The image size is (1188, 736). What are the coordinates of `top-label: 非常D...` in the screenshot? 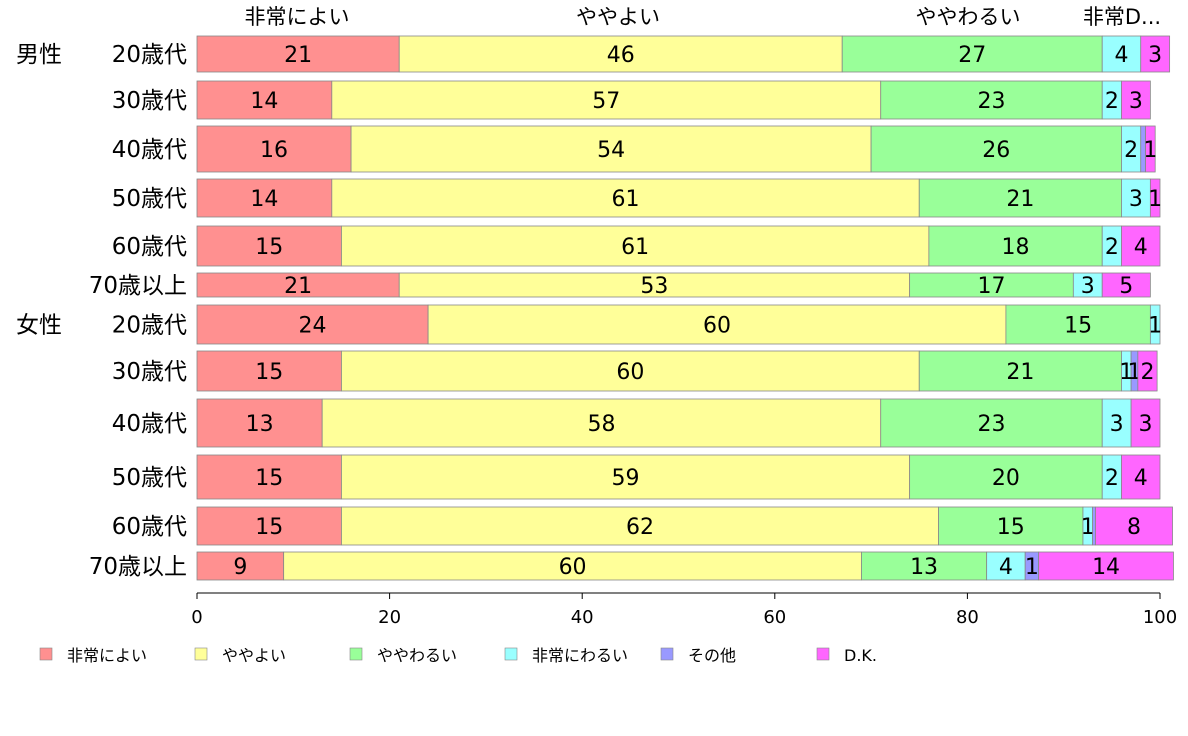 It's located at (1122, 17).